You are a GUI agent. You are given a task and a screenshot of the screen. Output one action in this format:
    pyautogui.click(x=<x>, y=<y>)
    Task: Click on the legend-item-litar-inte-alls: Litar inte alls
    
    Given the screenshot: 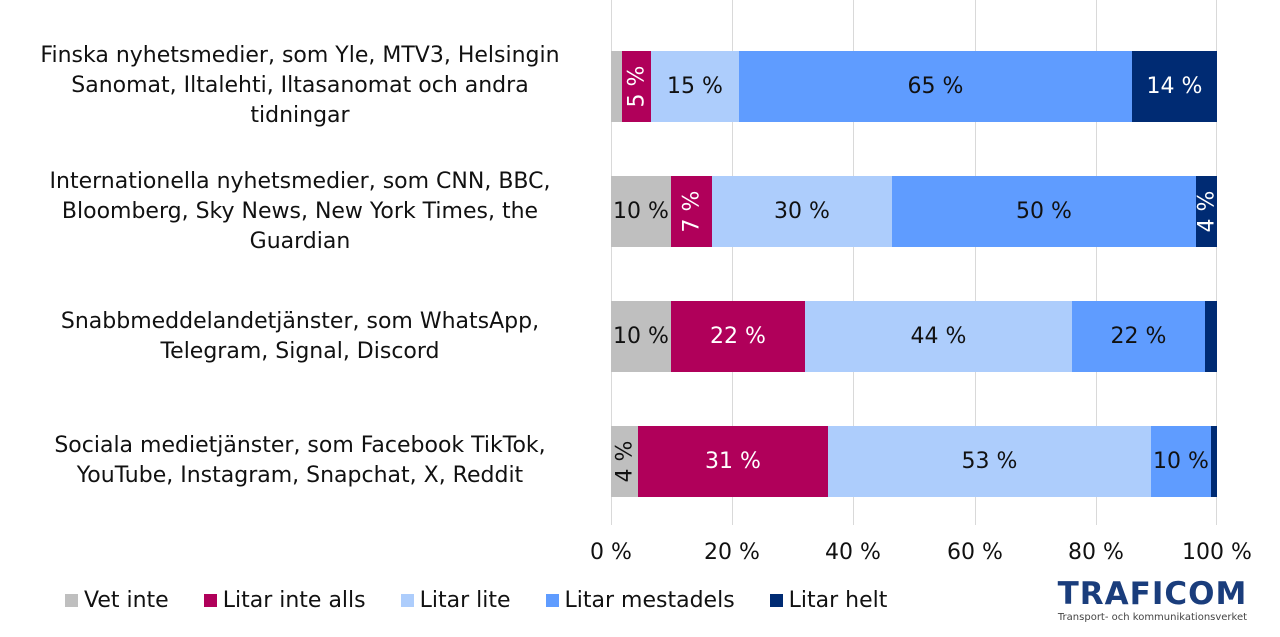 What is the action you would take?
    pyautogui.click(x=284, y=600)
    